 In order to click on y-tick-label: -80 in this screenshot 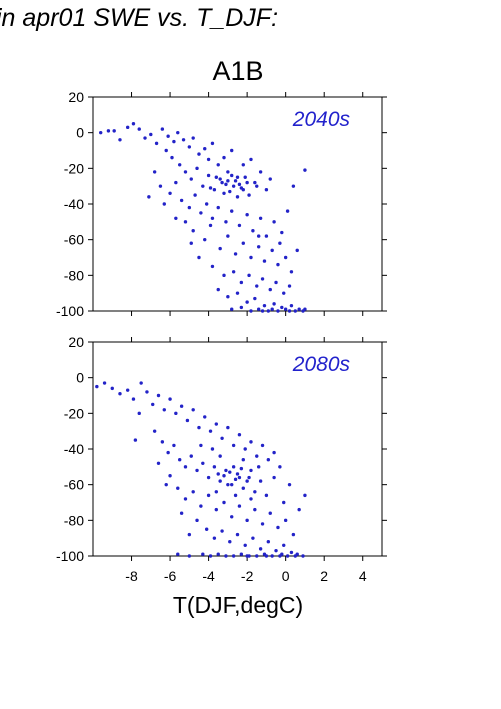, I will do `click(74, 520)`.